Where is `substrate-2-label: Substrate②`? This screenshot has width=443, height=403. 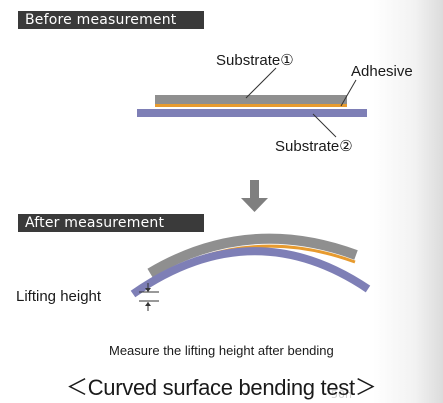 substrate-2-label: Substrate② is located at coordinates (314, 146).